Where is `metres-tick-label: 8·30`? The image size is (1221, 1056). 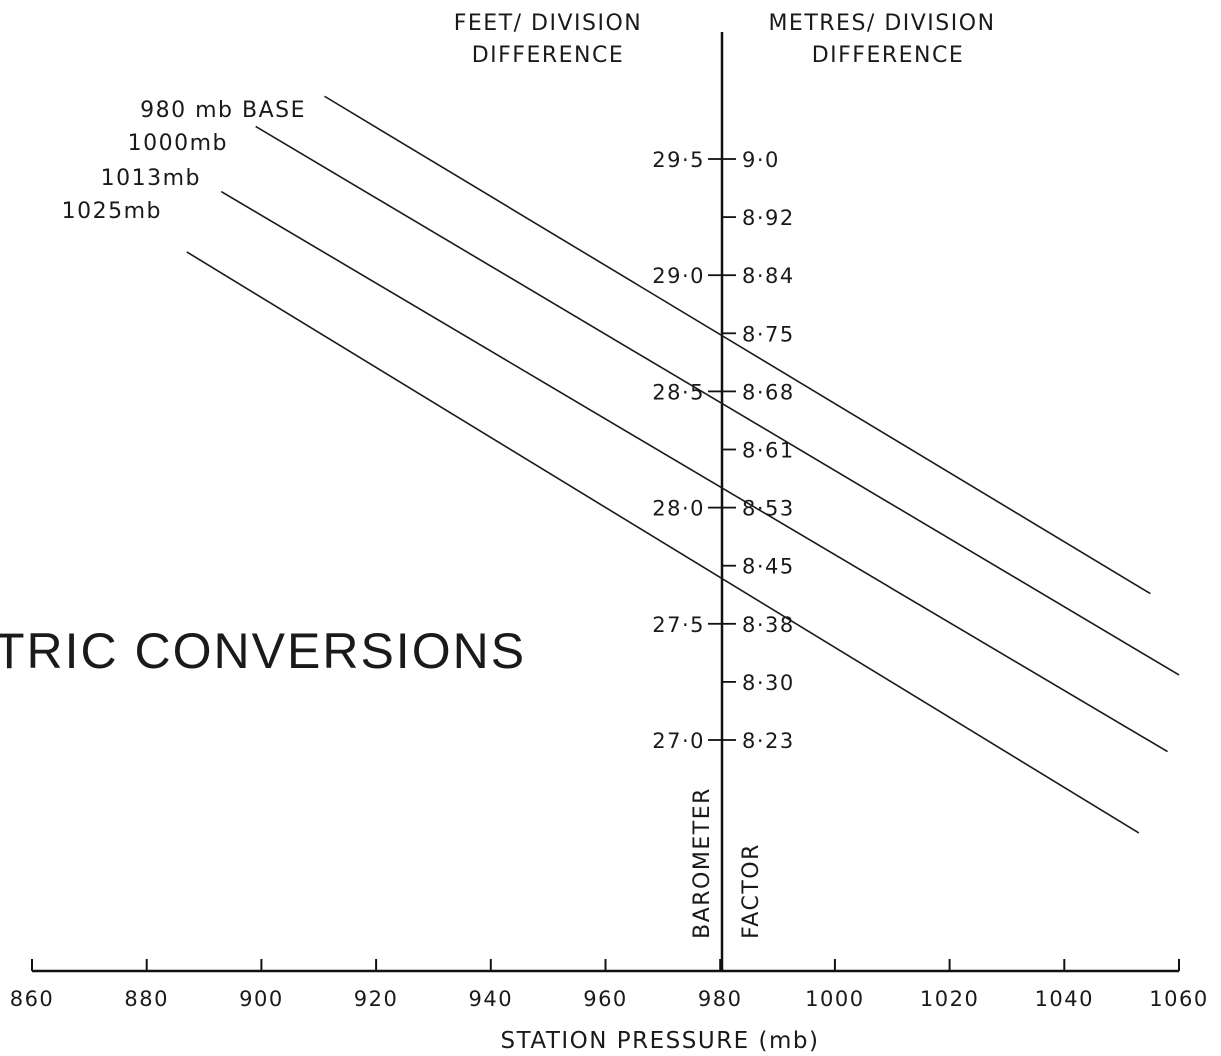 metres-tick-label: 8·30 is located at coordinates (768, 683).